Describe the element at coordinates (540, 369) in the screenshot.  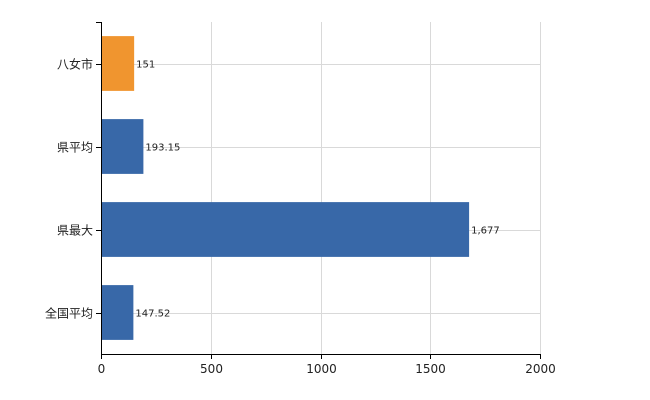
I see `x-tick-label: 2000` at that location.